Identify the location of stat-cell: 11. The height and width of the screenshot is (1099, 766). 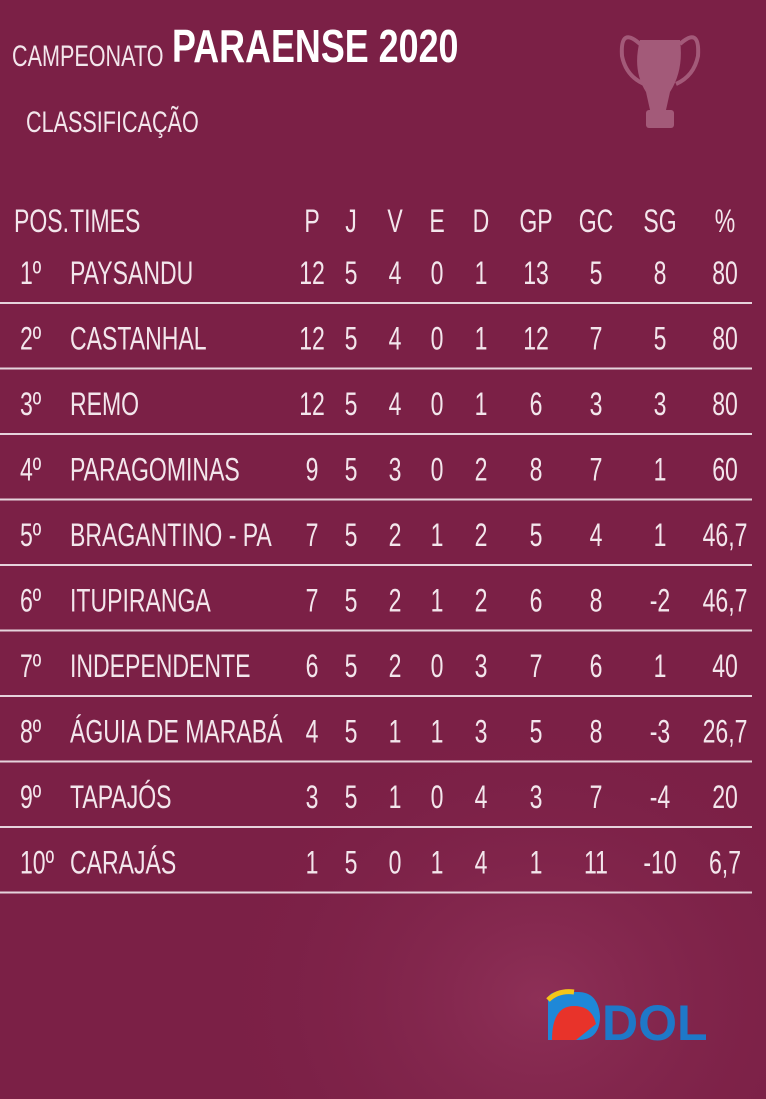
(596, 863).